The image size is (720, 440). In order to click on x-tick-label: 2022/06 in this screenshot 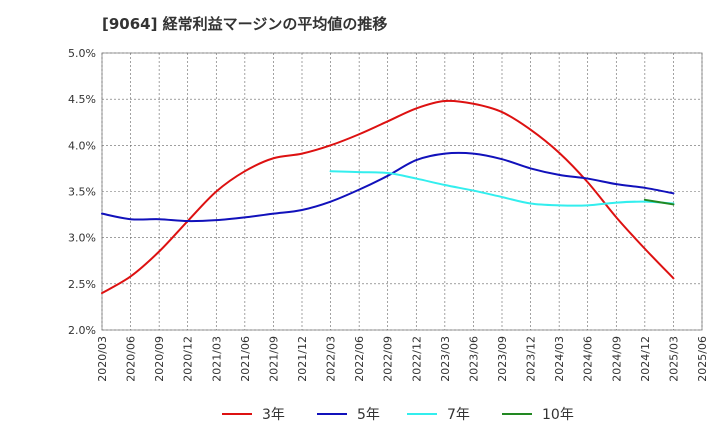, I will do `click(359, 359)`.